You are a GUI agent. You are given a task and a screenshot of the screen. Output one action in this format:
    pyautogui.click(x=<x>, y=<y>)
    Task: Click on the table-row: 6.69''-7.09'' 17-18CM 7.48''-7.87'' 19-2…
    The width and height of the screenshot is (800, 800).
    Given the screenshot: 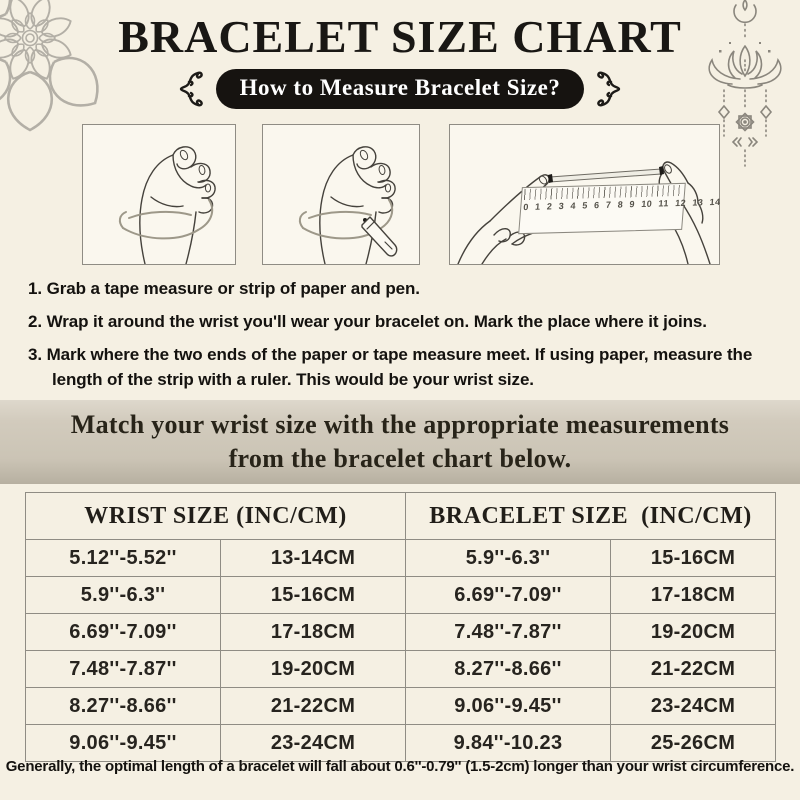 What is the action you would take?
    pyautogui.click(x=401, y=632)
    